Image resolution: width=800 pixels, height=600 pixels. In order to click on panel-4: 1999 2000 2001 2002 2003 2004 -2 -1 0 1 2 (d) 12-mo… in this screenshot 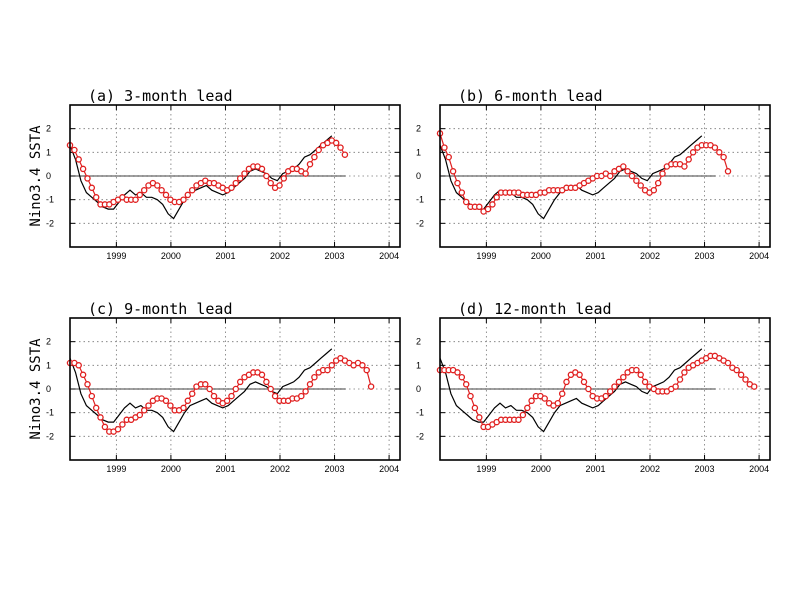, I will do `click(593, 387)`.